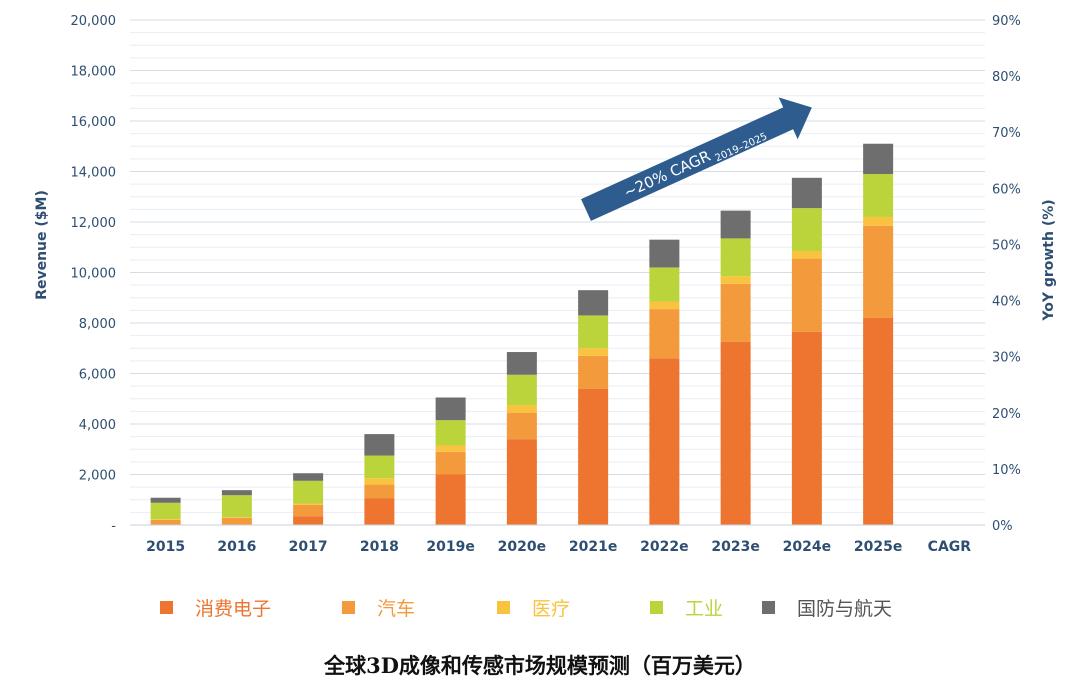  I want to click on y-tick-label: 10,000, so click(94, 274).